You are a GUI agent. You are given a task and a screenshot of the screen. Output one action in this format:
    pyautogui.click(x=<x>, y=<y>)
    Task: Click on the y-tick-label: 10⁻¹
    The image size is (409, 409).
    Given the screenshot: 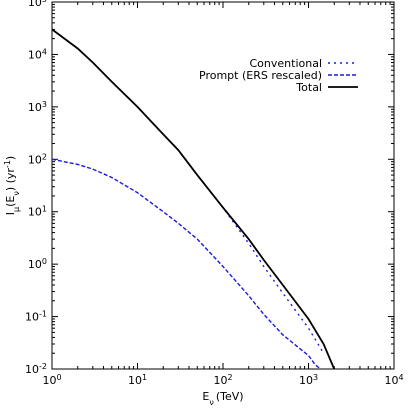 What is the action you would take?
    pyautogui.click(x=36, y=316)
    